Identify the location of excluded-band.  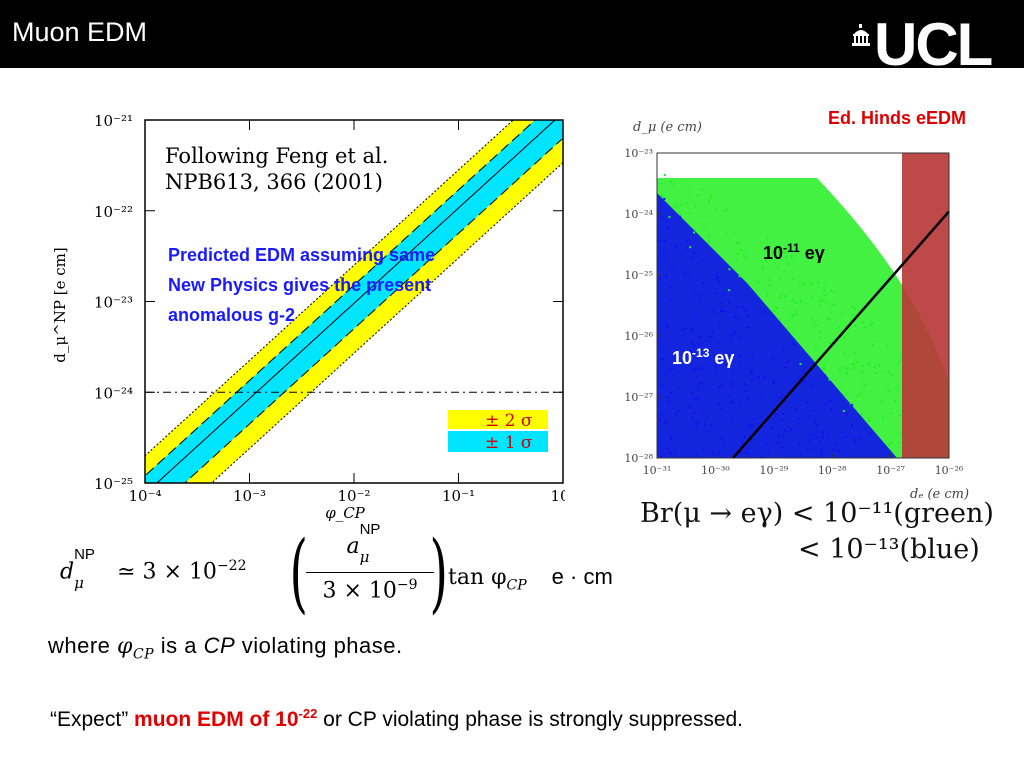
(925, 305).